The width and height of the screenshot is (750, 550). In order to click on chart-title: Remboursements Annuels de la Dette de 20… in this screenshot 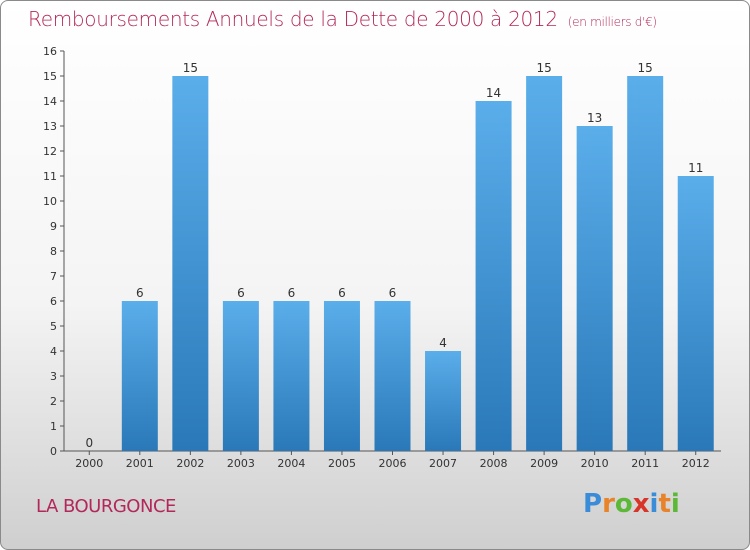, I will do `click(342, 19)`.